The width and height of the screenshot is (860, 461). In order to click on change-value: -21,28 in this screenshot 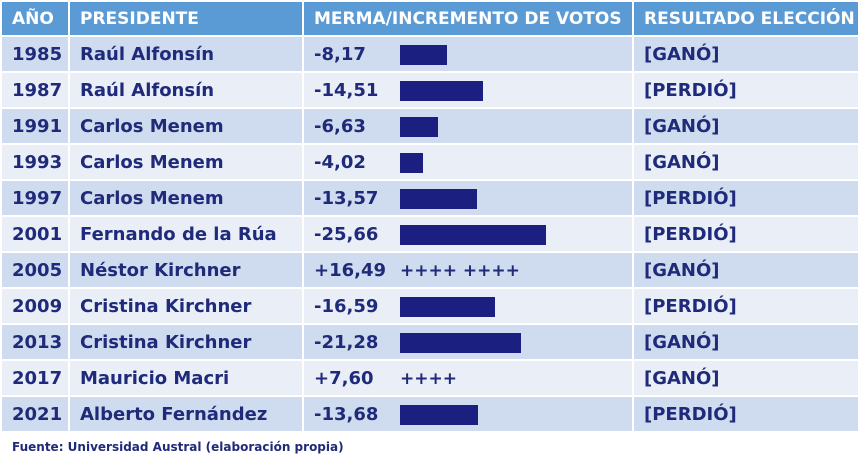, I will do `click(346, 342)`.